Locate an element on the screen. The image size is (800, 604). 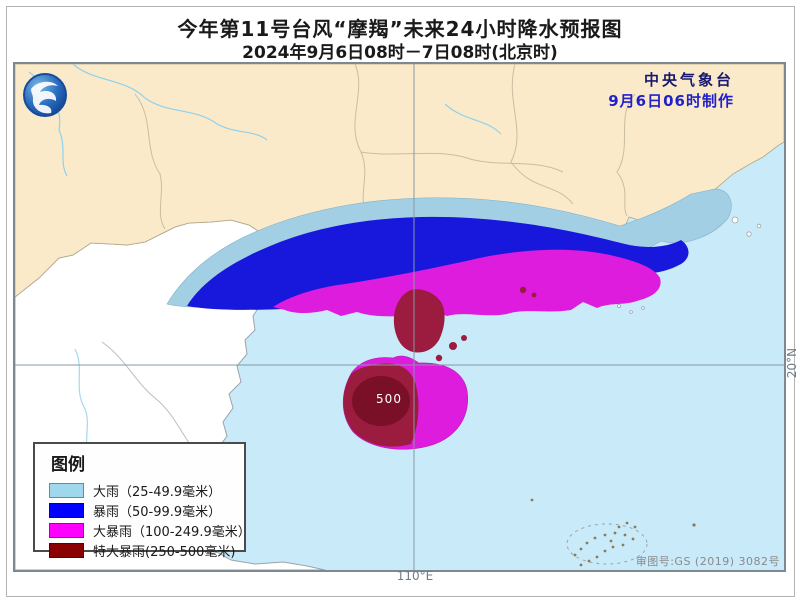
rain-extreme-storm is located at coordinates (440, 366).